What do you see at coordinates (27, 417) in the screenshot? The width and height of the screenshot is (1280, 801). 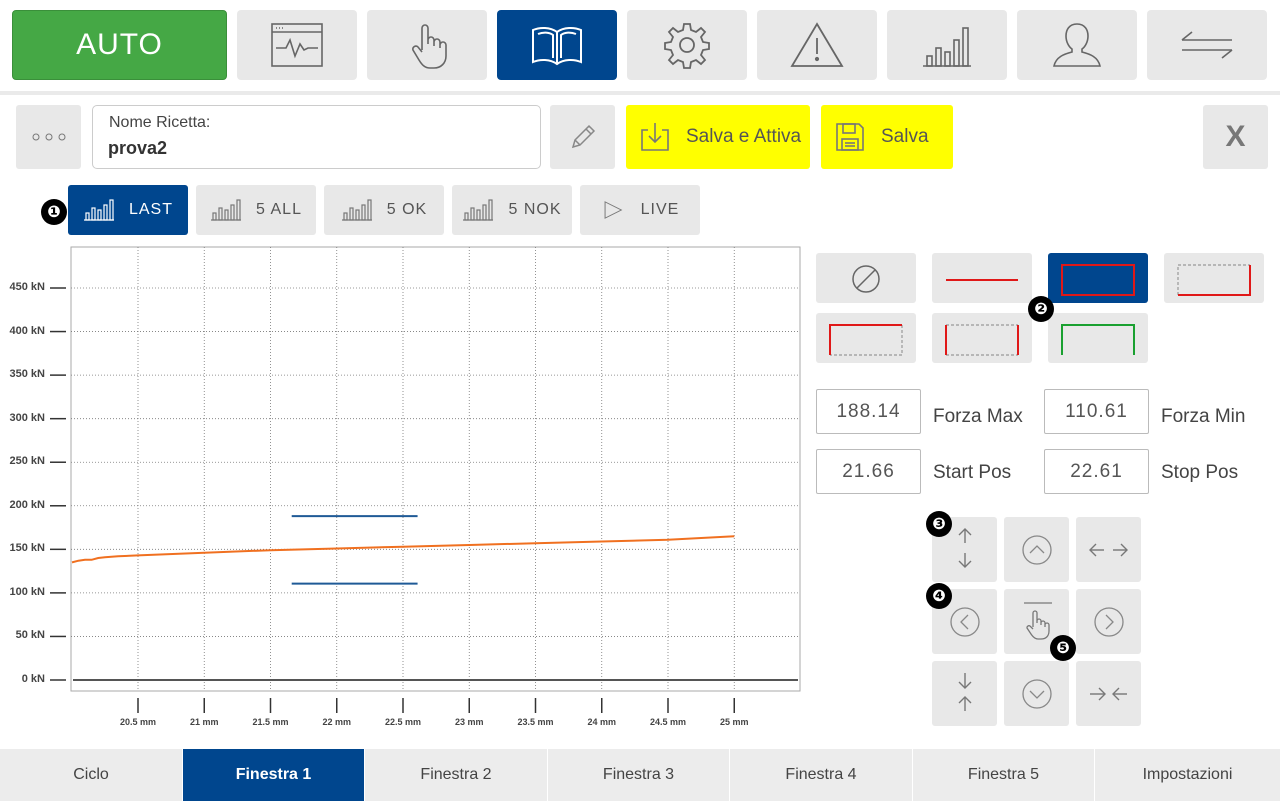 I see `y-tick-label: 300 kN` at bounding box center [27, 417].